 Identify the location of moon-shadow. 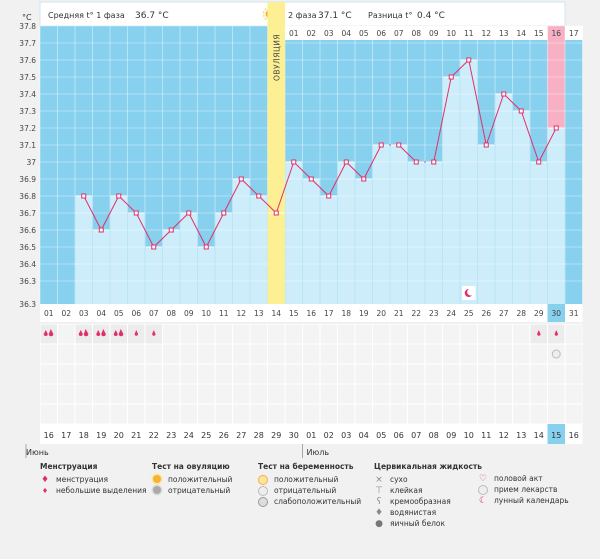
(471, 292).